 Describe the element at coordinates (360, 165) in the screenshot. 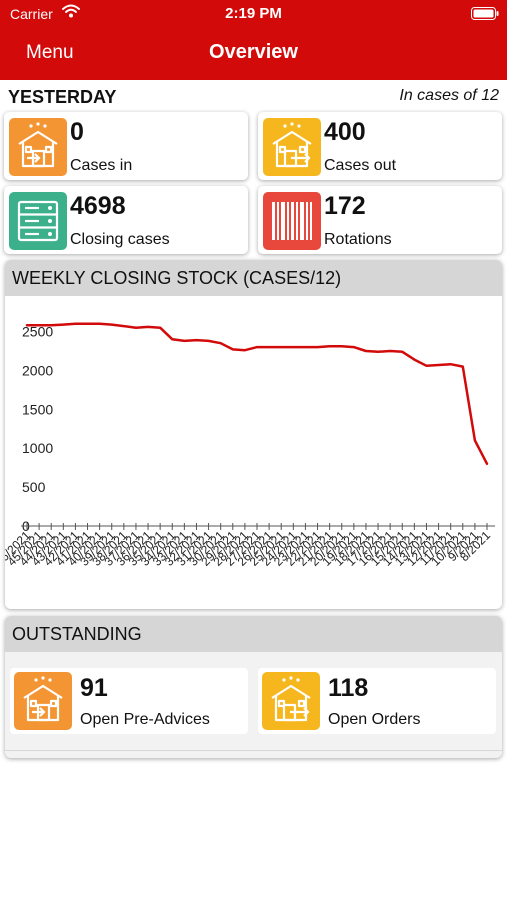

I see `cases-out-label: Cases out` at that location.